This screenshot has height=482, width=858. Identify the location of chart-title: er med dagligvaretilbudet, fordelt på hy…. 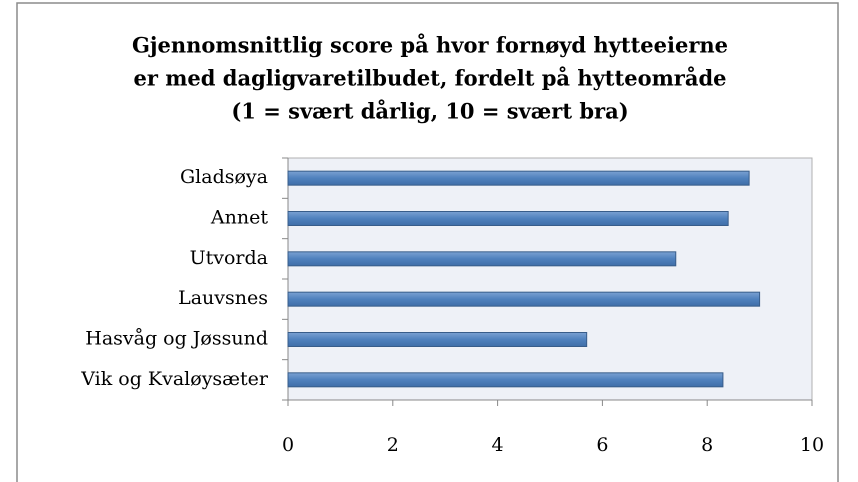
(429, 78).